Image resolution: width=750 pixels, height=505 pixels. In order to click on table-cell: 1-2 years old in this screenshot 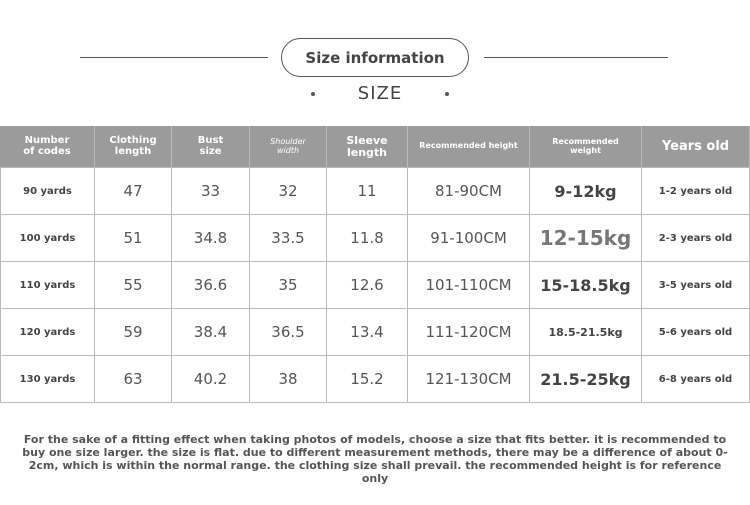, I will do `click(696, 191)`.